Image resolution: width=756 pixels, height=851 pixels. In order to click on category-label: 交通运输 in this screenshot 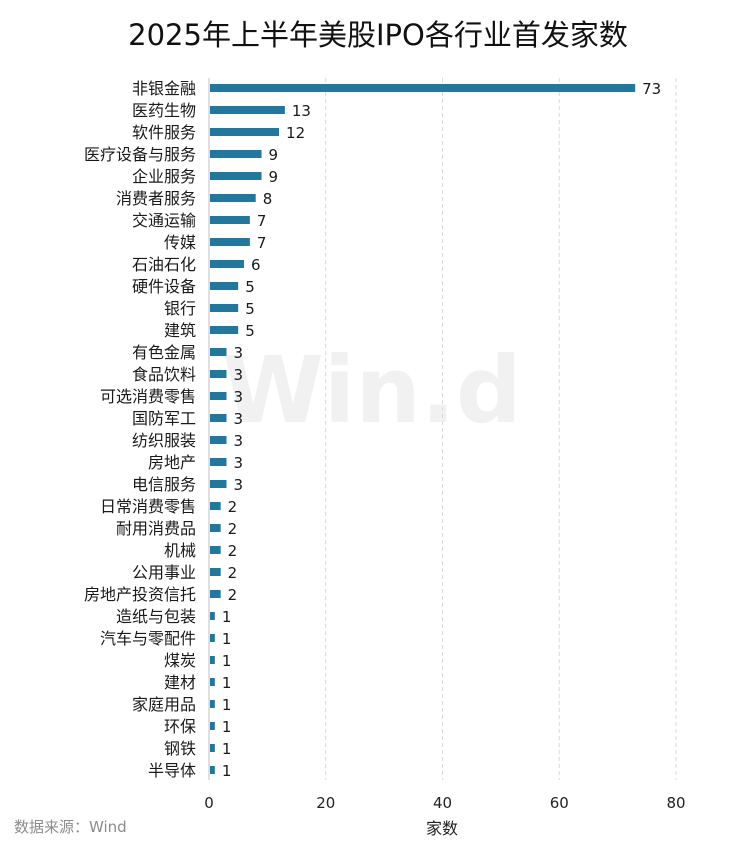, I will do `click(164, 220)`.